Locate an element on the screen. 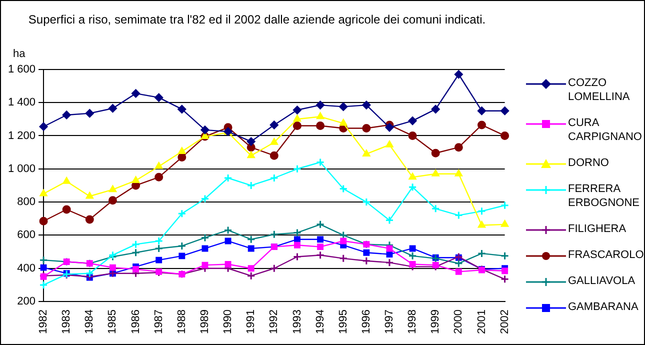 The image size is (645, 345). legend-label: CURA CARPIGNANO is located at coordinates (605, 130).